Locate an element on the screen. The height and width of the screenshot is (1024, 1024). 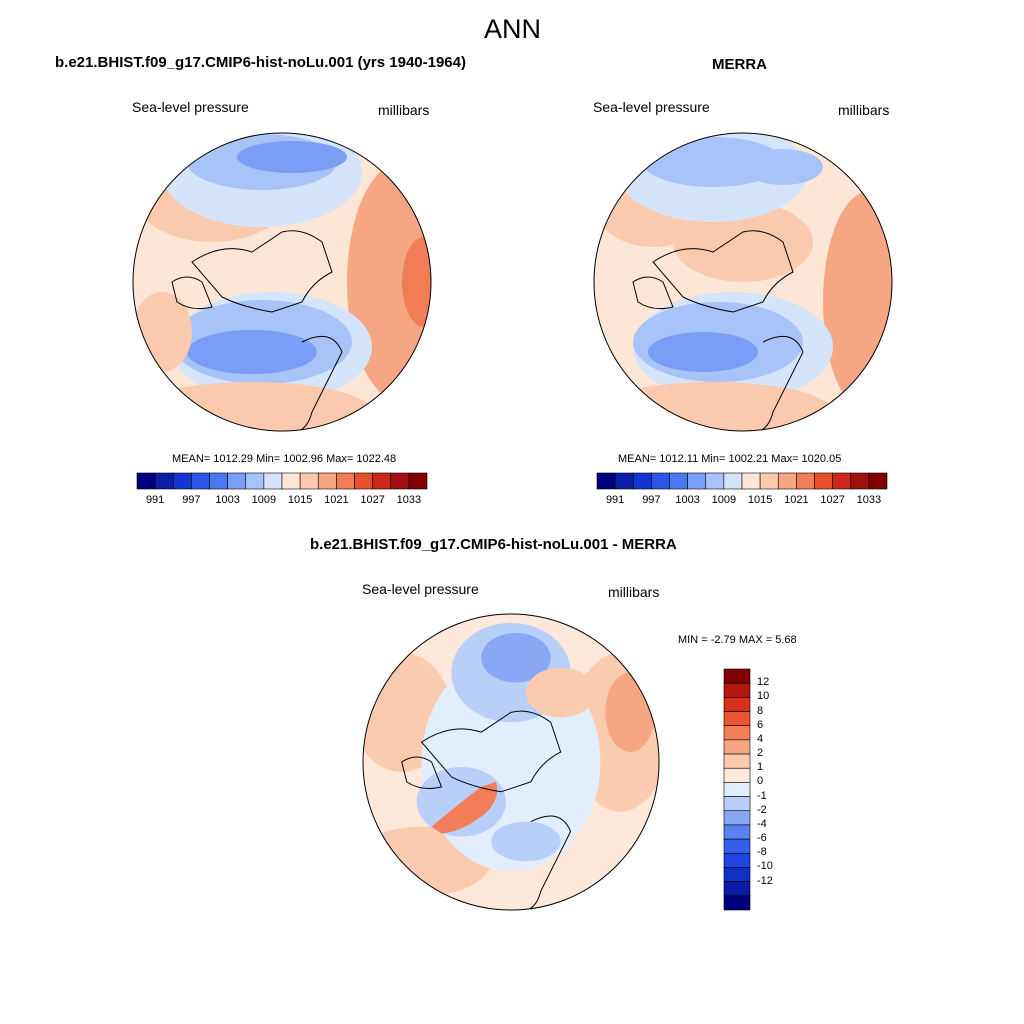
panel-3-variable-label: Sea-level pressure is located at coordinates (420, 589).